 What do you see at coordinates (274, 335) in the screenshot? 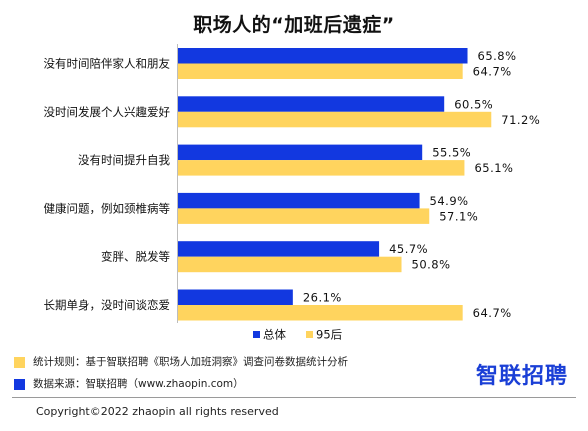
I see `legend-label-overall: 总体` at bounding box center [274, 335].